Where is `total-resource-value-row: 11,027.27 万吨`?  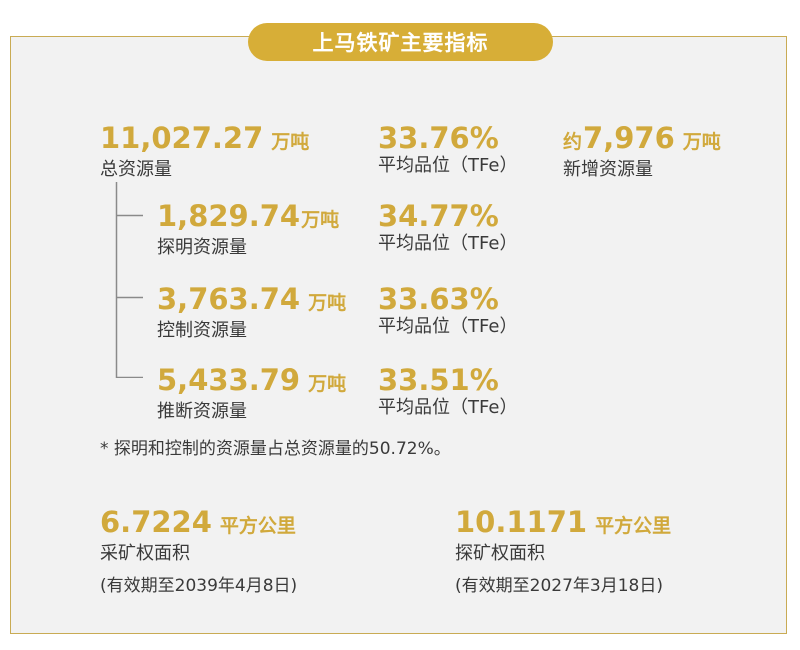 total-resource-value-row: 11,027.27 万吨 is located at coordinates (204, 140).